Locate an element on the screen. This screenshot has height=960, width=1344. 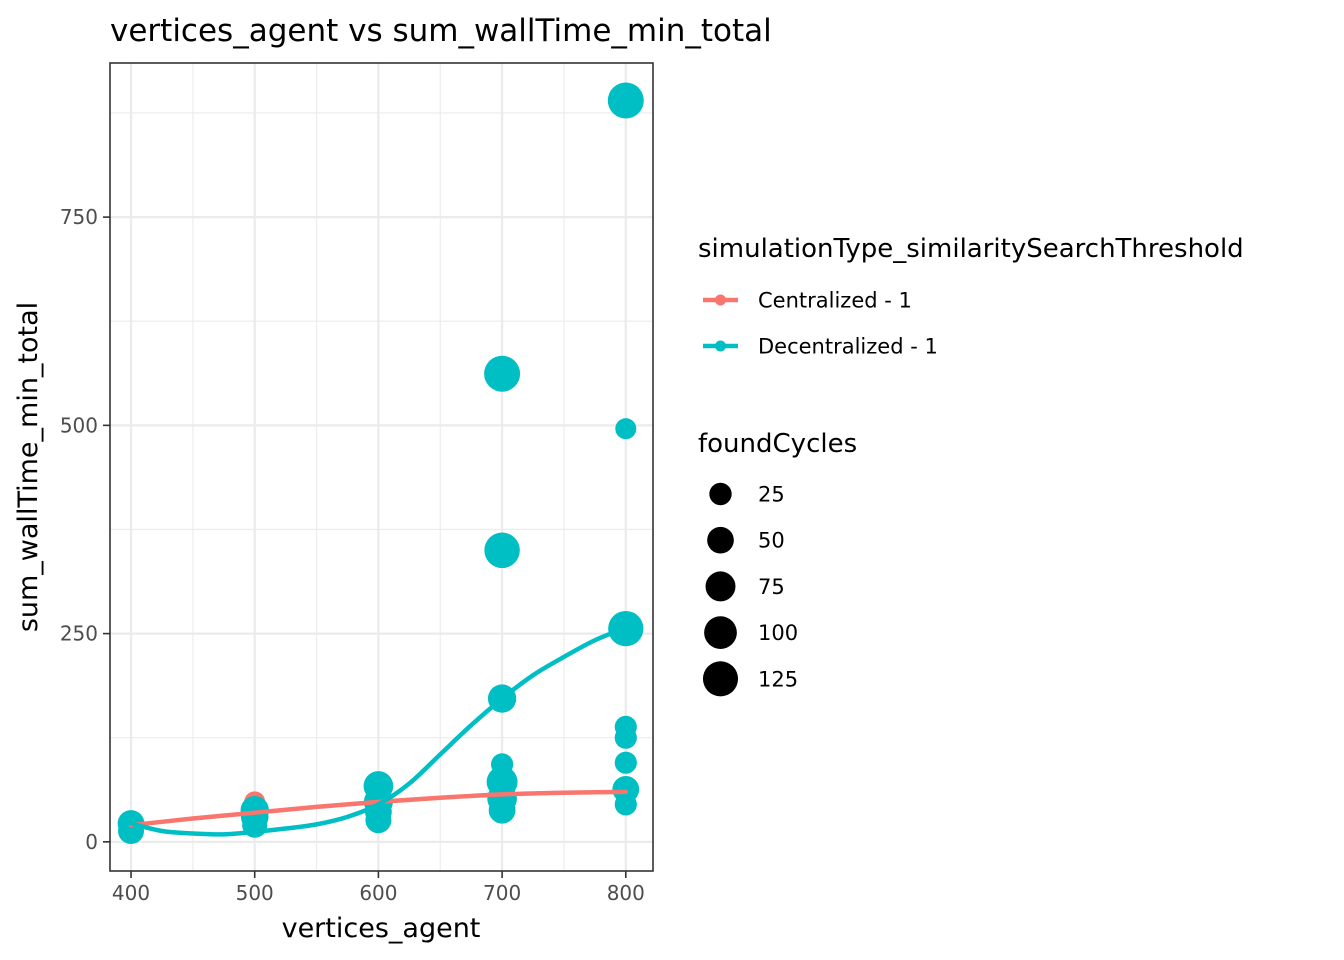
color-legend-label: Centralized - 1 is located at coordinates (835, 301).